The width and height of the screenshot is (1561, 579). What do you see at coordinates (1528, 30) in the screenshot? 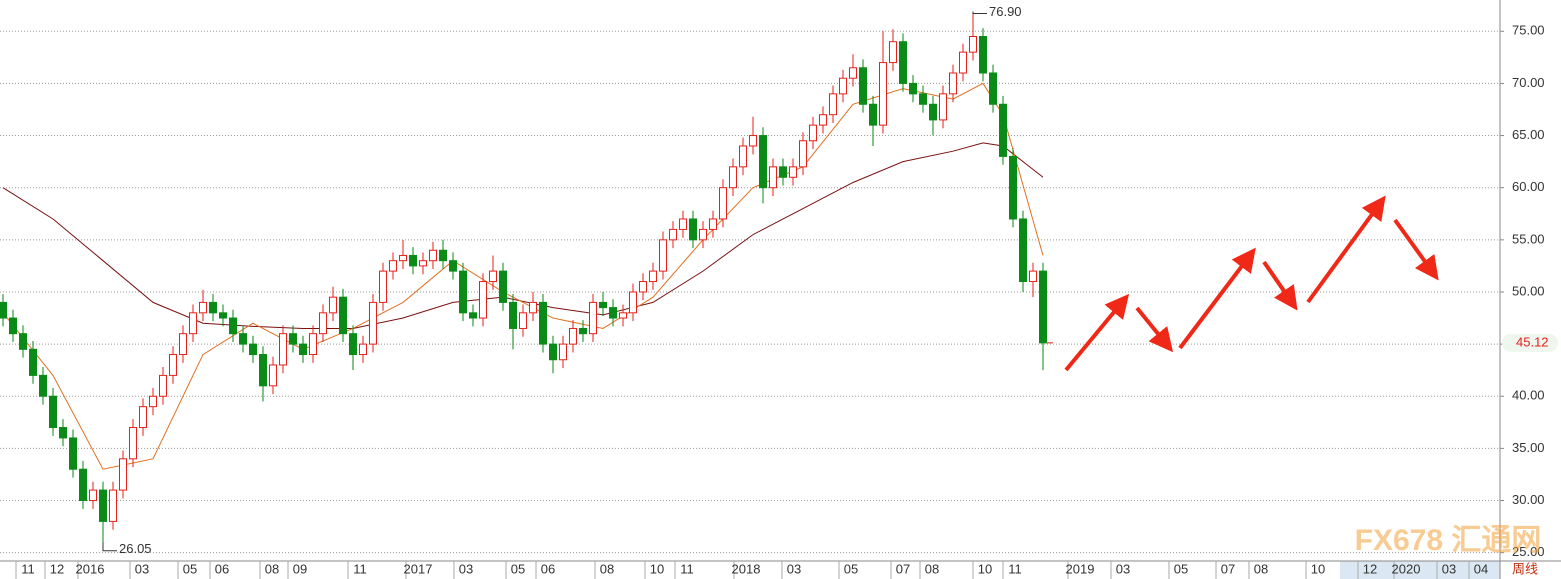
I see `y-tick-label: 75.00` at bounding box center [1528, 30].